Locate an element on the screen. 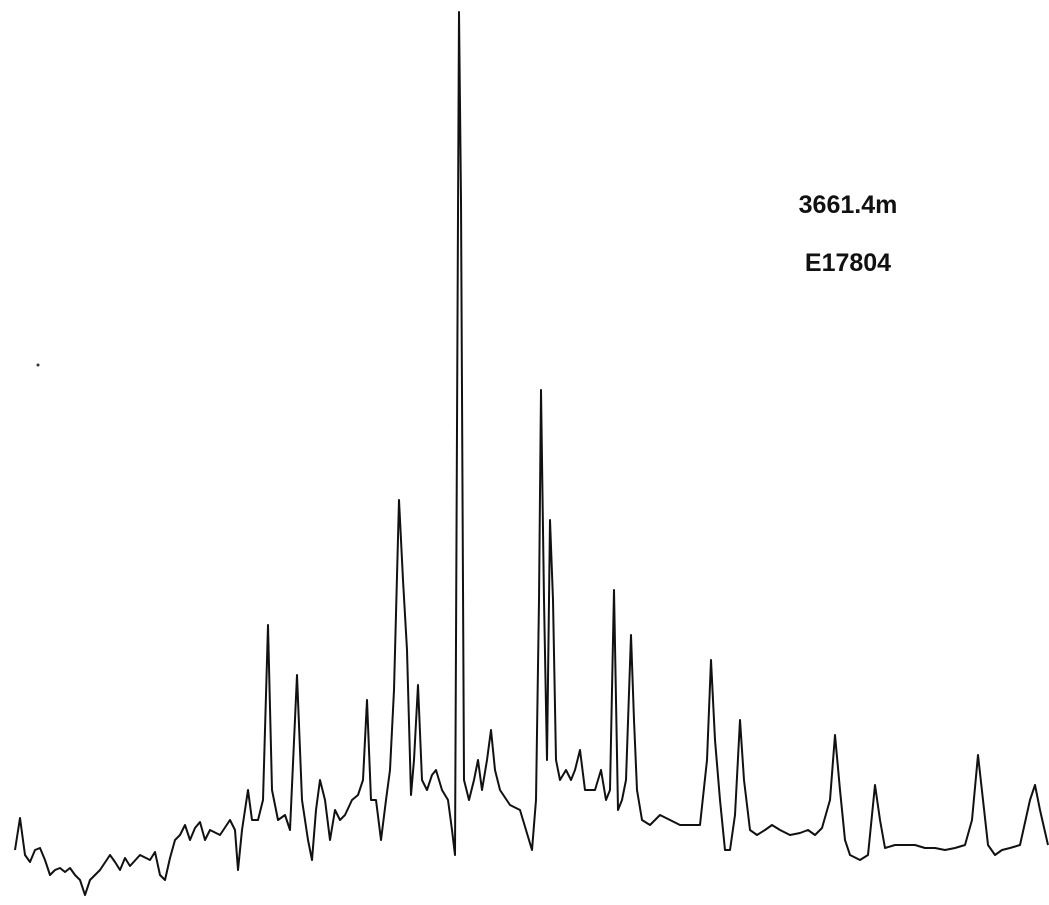 Image resolution: width=1049 pixels, height=905 pixels. speck is located at coordinates (38, 365).